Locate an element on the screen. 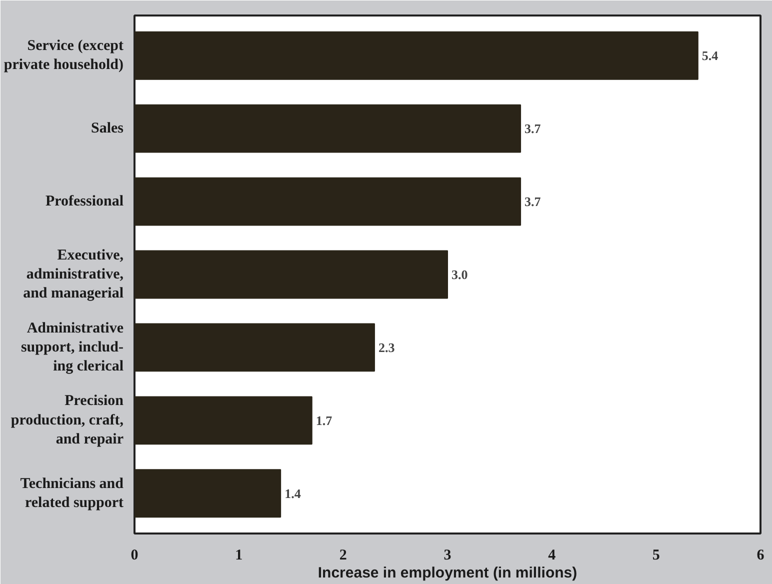 This screenshot has height=584, width=772. y-tick-label: Administrative support, includ- ing clerical is located at coordinates (72, 347).